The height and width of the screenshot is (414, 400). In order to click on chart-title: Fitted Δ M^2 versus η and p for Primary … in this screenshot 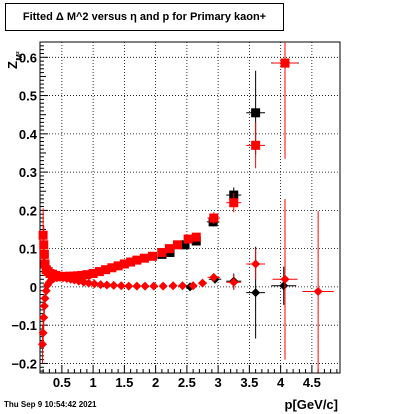, I will do `click(144, 17)`.